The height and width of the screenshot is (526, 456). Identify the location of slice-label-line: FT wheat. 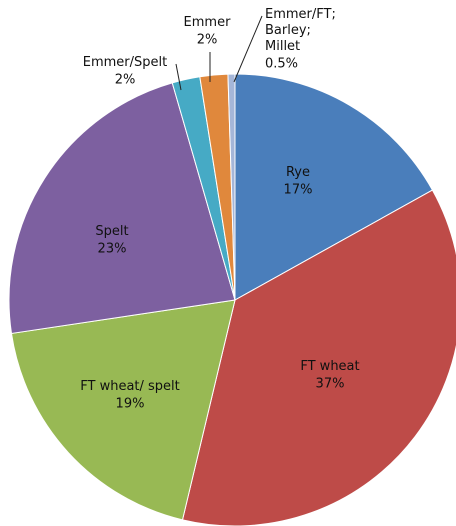
(329, 366).